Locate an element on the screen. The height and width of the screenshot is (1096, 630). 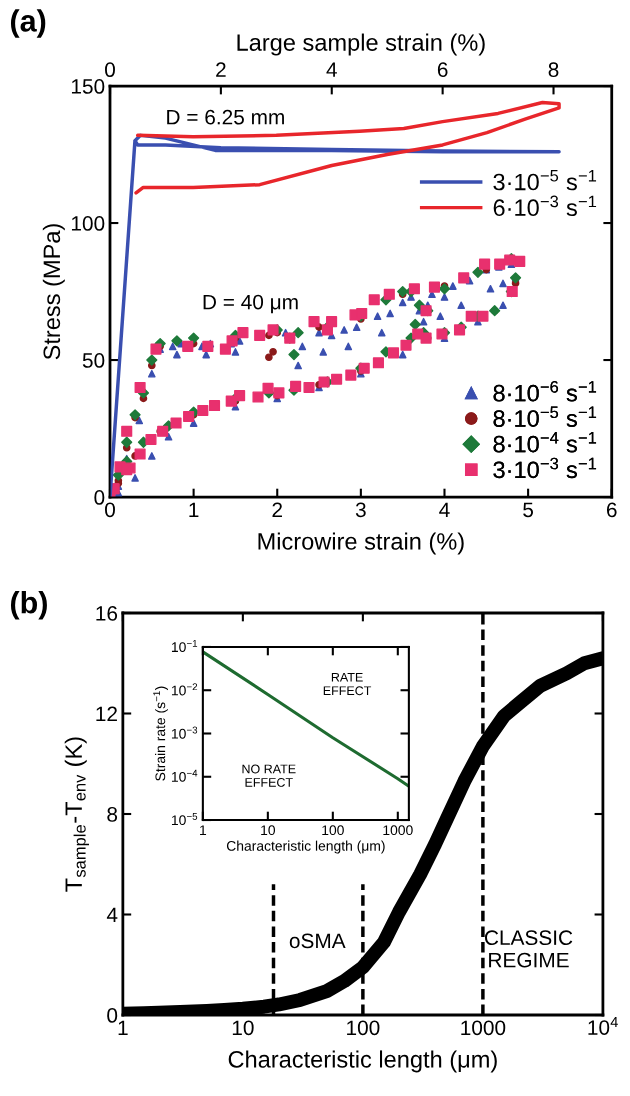
y-tick-label: 10$^{−4}$ is located at coordinates (184, 775).